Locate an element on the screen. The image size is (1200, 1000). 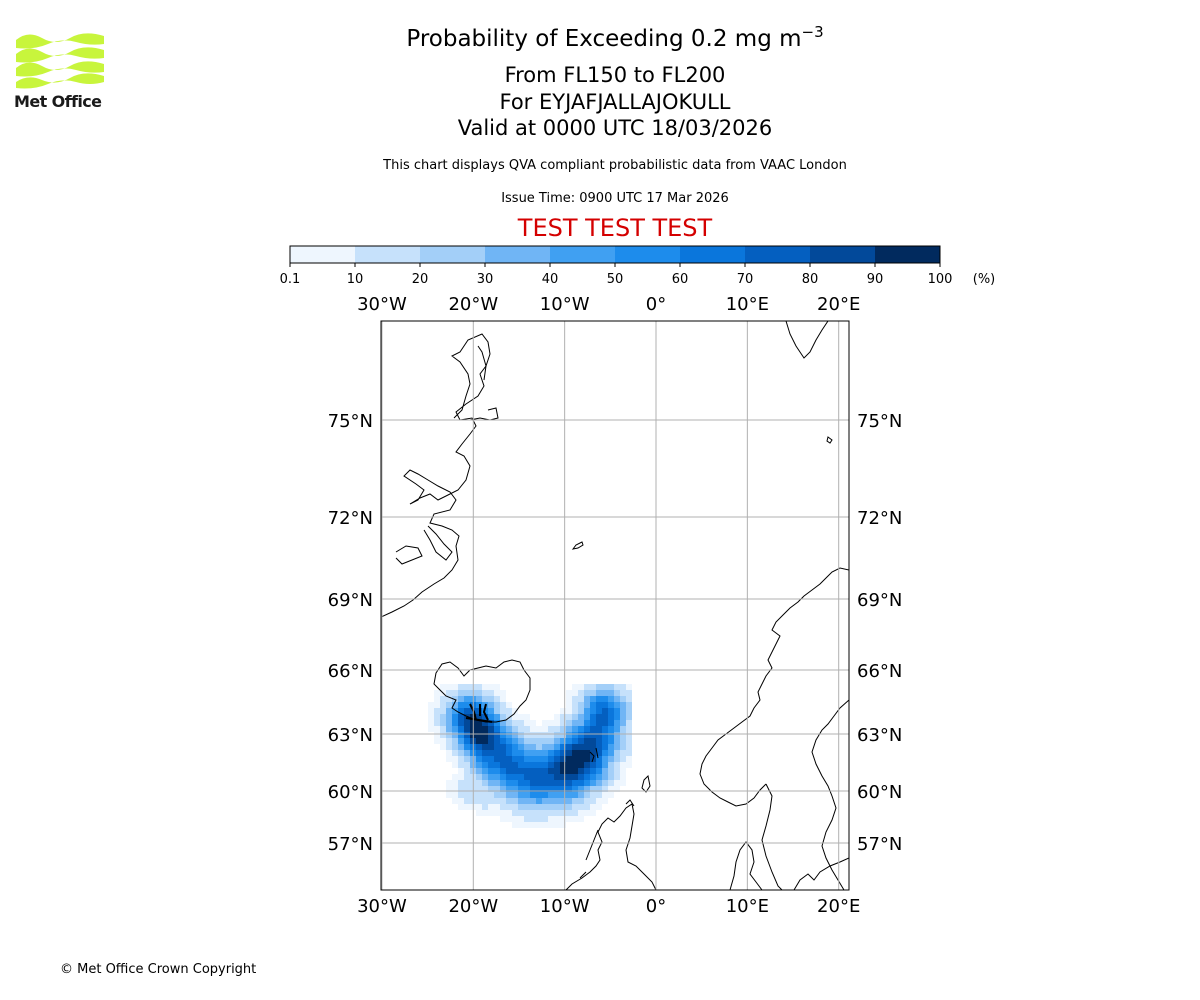
lat-label-right: 60°N is located at coordinates (879, 792).